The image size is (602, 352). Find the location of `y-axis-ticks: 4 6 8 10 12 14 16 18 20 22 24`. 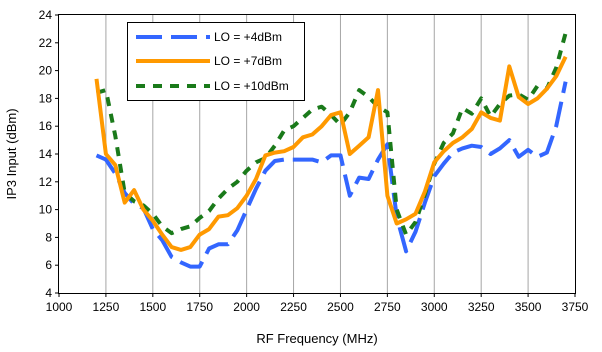

y-axis-ticks: 4 6 8 10 12 14 16 18 20 22 24 is located at coordinates (49, 154).